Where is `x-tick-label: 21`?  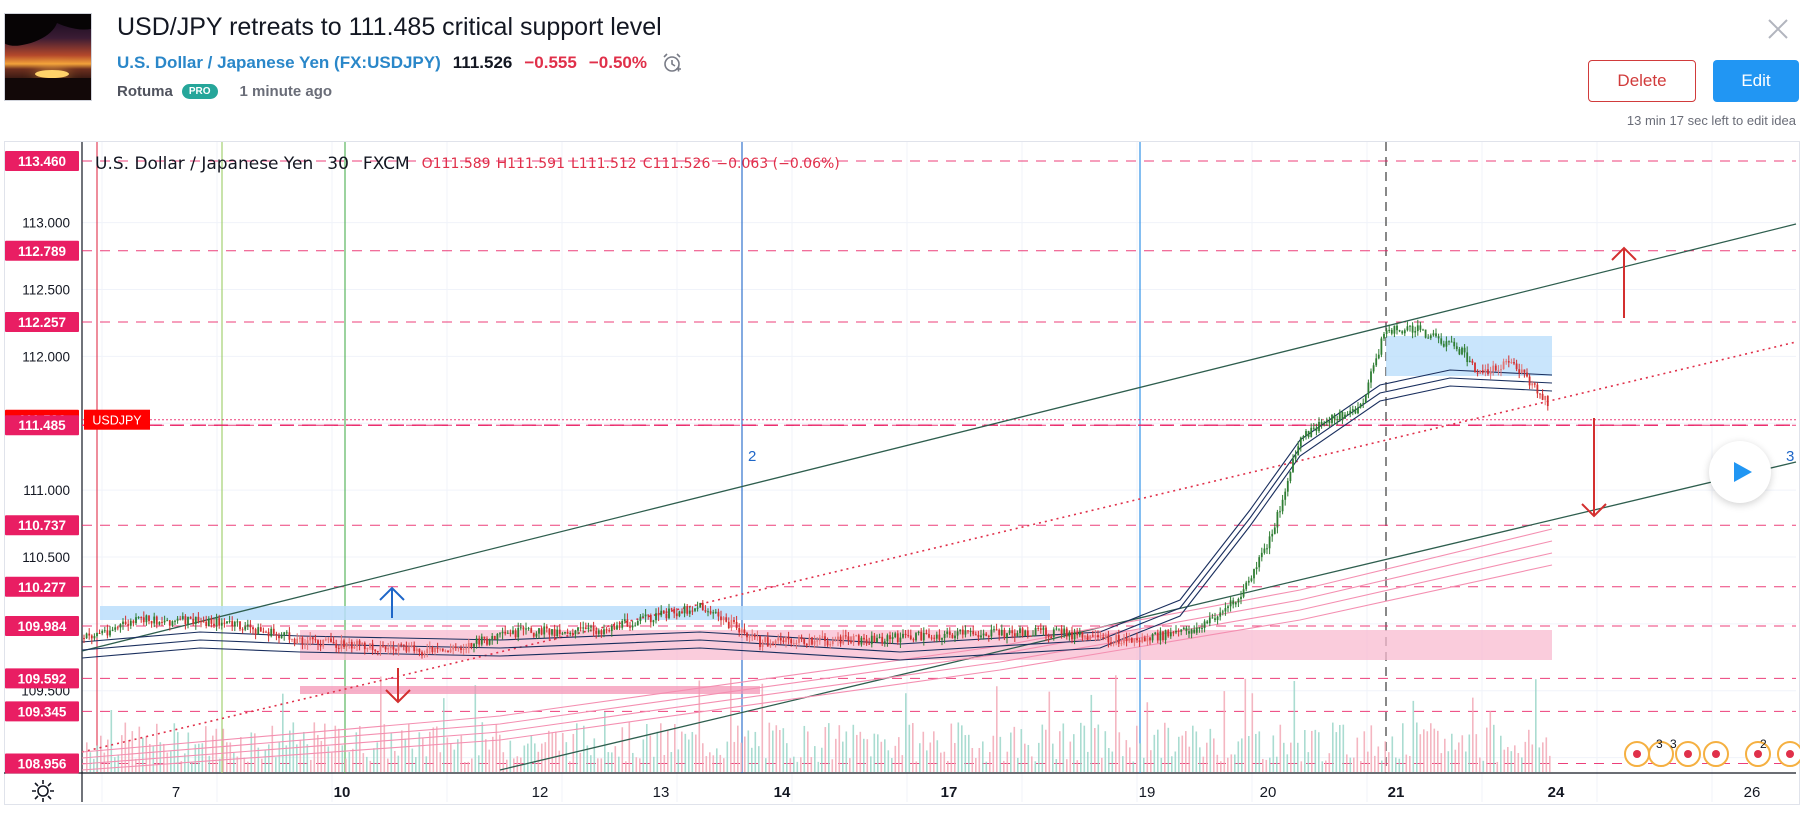 x-tick-label: 21 is located at coordinates (1396, 792).